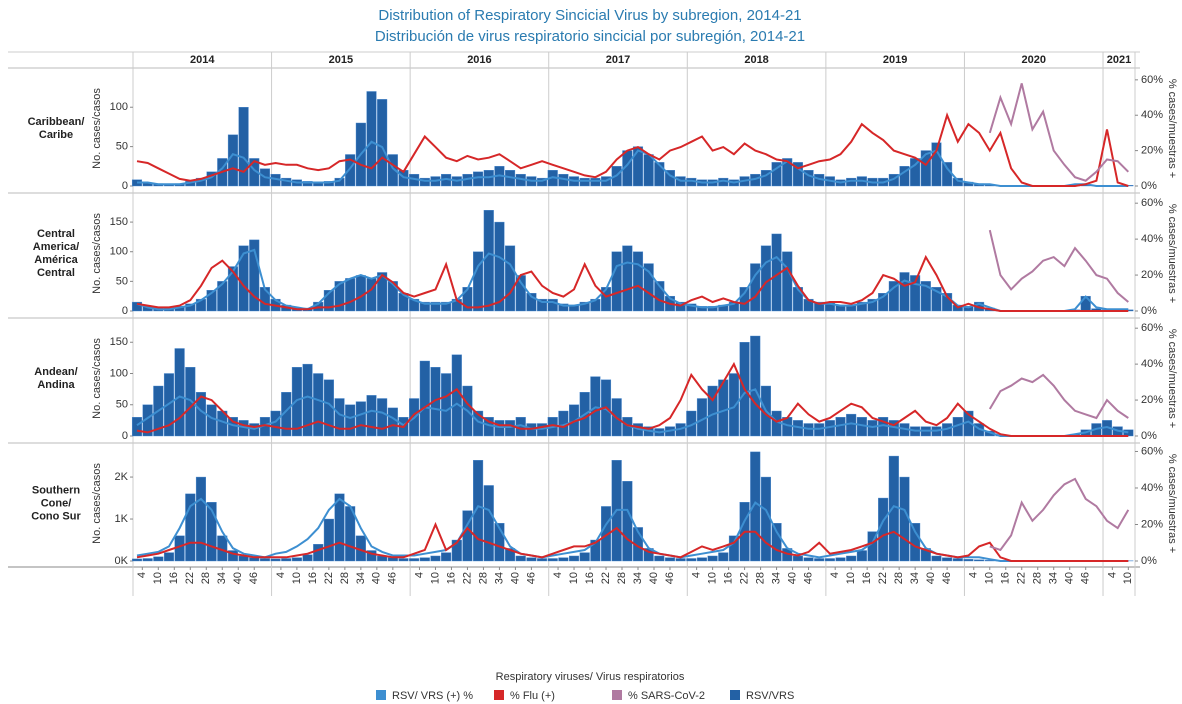  What do you see at coordinates (341, 60) in the screenshot?
I see `year-label: 2015` at bounding box center [341, 60].